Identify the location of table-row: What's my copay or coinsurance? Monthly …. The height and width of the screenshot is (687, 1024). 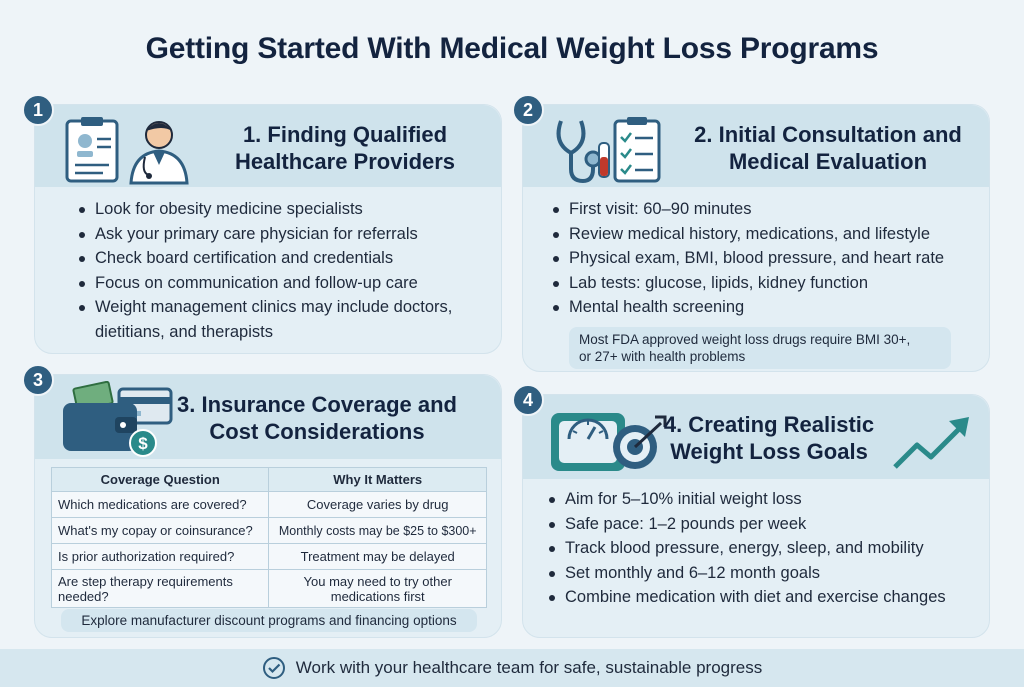
(268, 530).